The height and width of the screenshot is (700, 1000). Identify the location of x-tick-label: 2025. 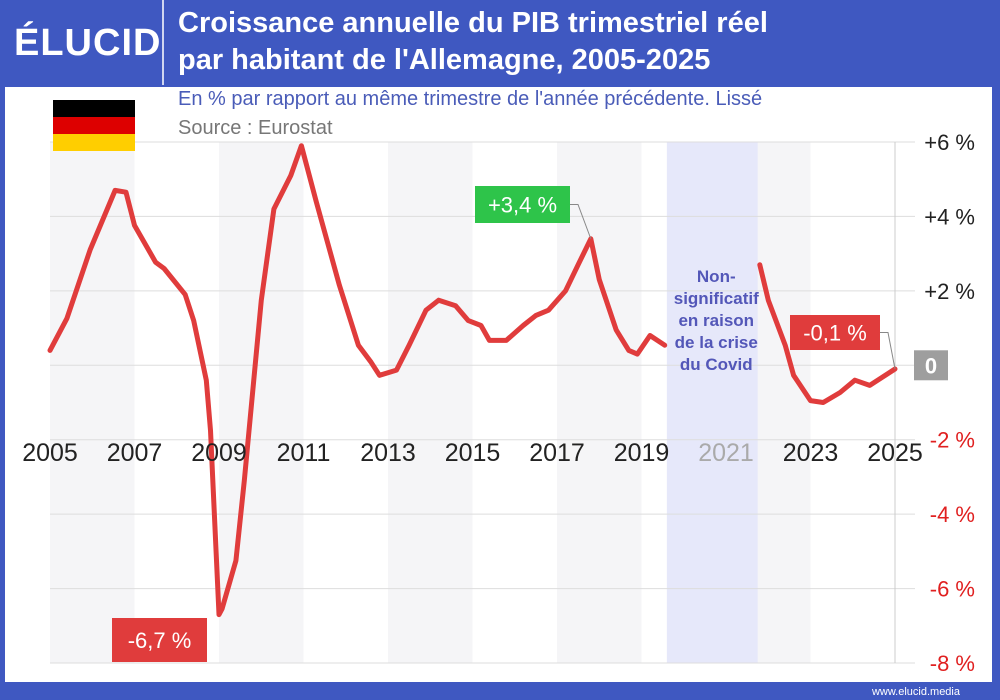
(895, 453).